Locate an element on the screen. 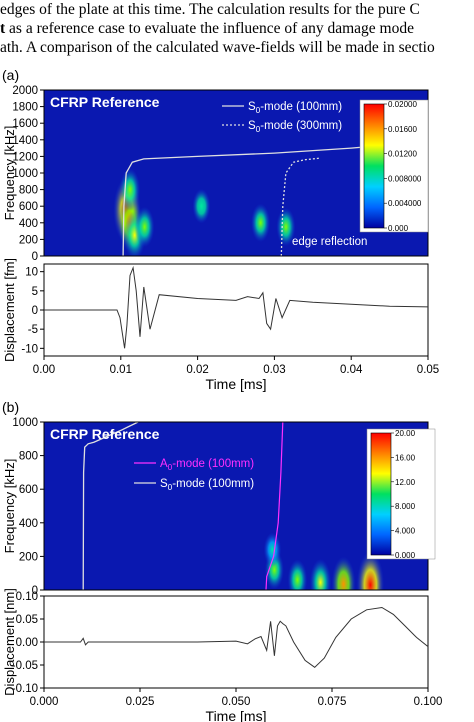 This screenshot has height=722, width=474. panel-label: (b) is located at coordinates (10, 407).